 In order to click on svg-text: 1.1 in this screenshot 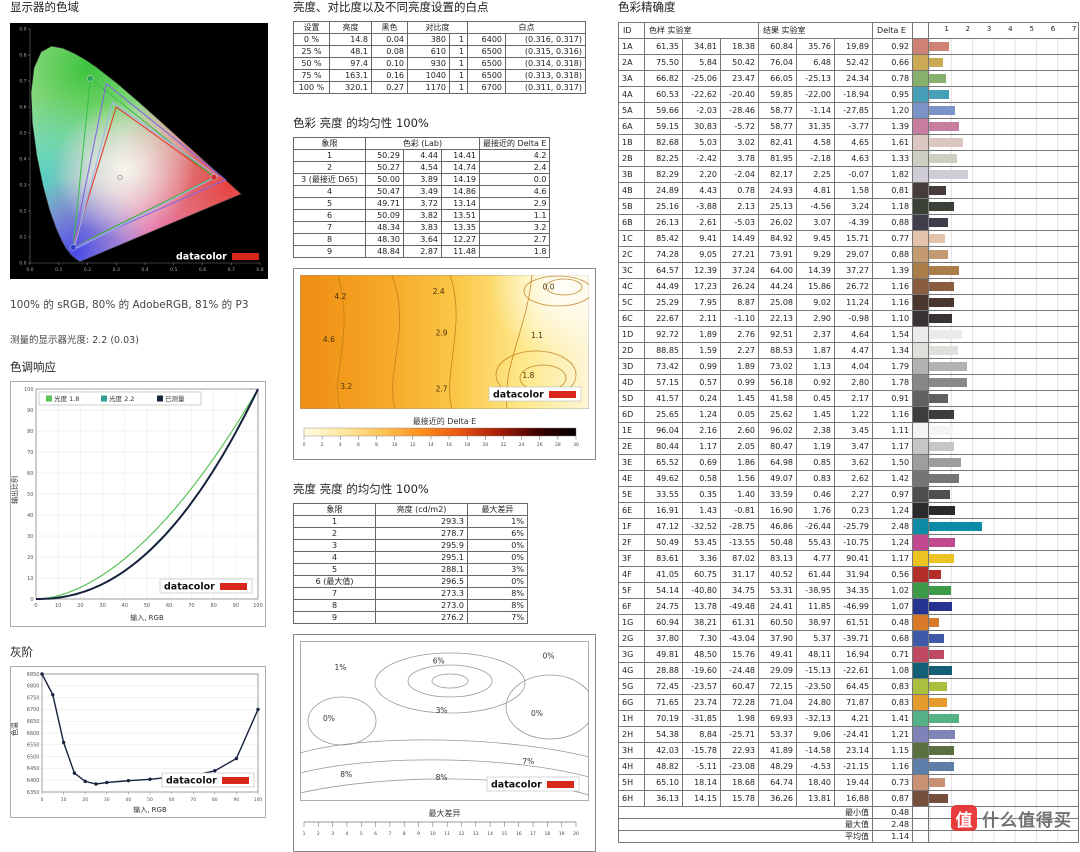, I will do `click(537, 335)`.